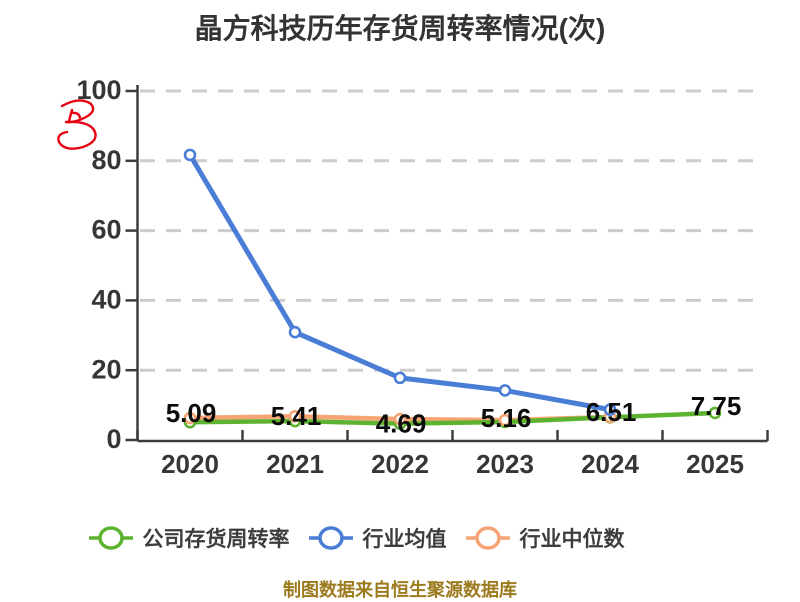 Image resolution: width=800 pixels, height=602 pixels. Describe the element at coordinates (106, 300) in the screenshot. I see `y-tick-label: 40` at that location.